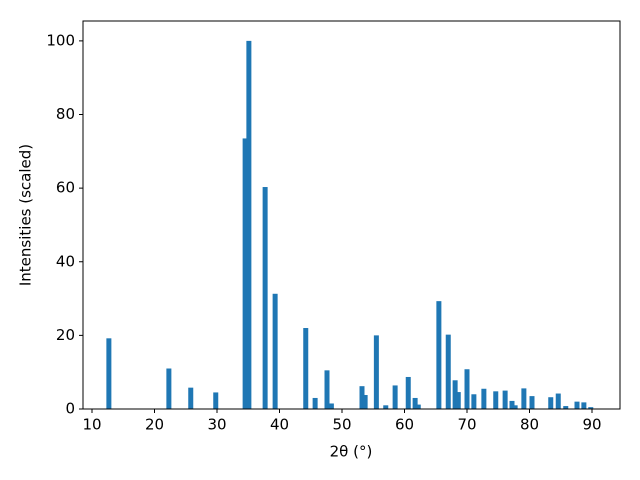 Image resolution: width=640 pixels, height=480 pixels. Describe the element at coordinates (351, 452) in the screenshot. I see `x-axis-label: 2θ (°)` at that location.